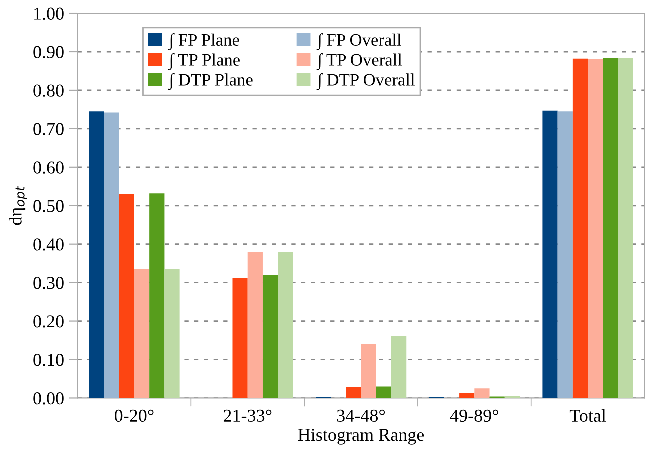 The image size is (648, 451). I want to click on x-axis-title: Histogram Range, so click(361, 437).